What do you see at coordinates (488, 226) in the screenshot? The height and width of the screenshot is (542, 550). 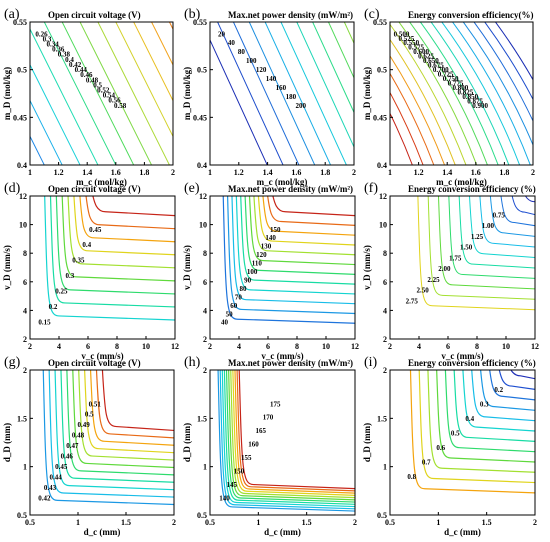 I see `contour-label: 1.00` at bounding box center [488, 226].